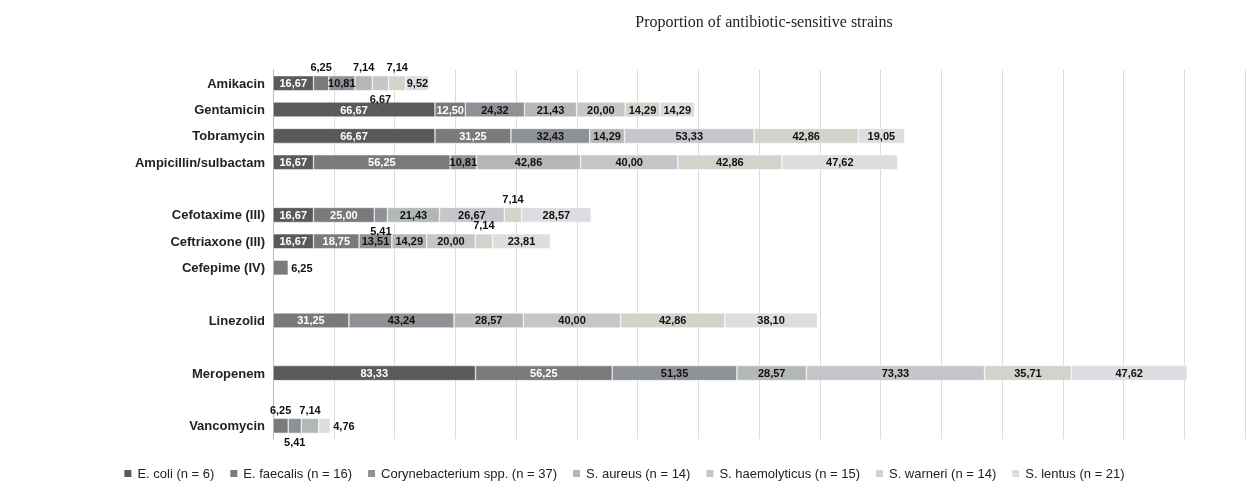 The width and height of the screenshot is (1247, 491). I want to click on data-label: 6,67, so click(380, 99).